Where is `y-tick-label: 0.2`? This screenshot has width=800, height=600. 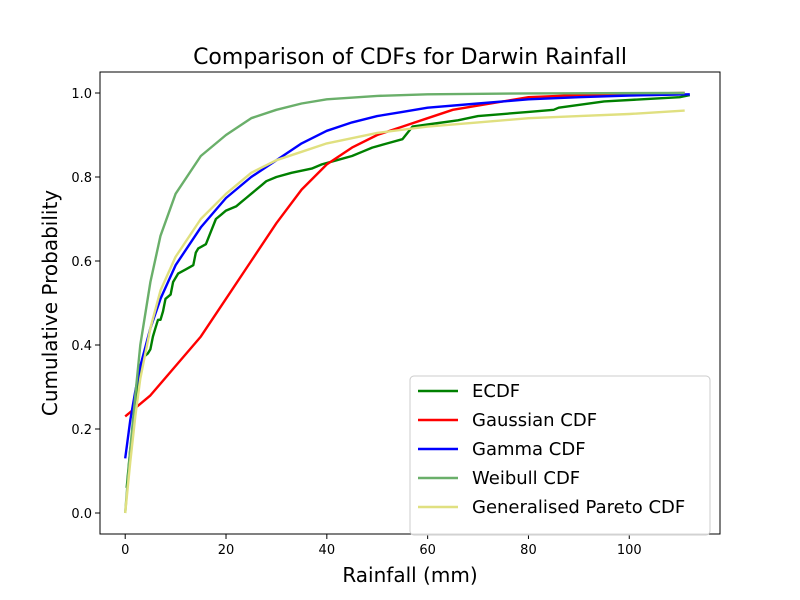
y-tick-label: 0.2 is located at coordinates (81, 430).